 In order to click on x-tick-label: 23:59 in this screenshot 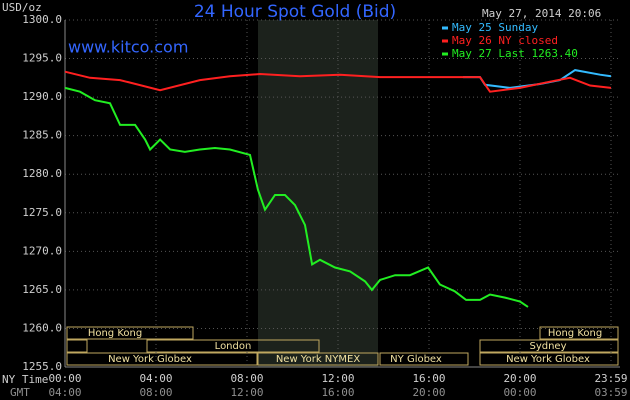, I will do `click(610, 378)`.